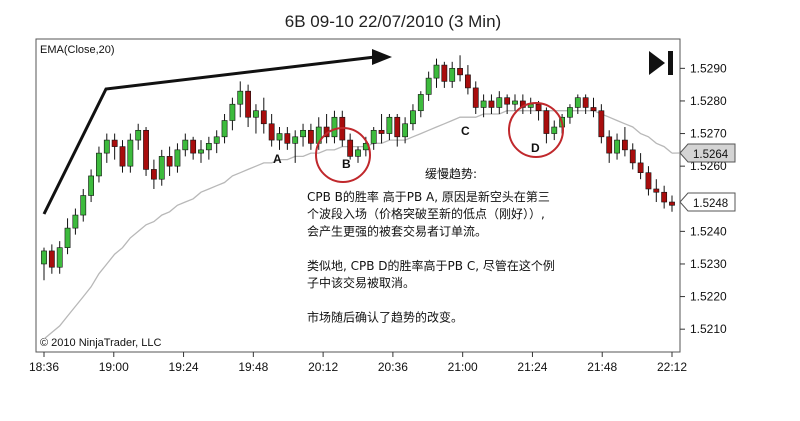 This screenshot has height=421, width=800. What do you see at coordinates (672, 367) in the screenshot?
I see `x-tick-label: 22:12` at bounding box center [672, 367].